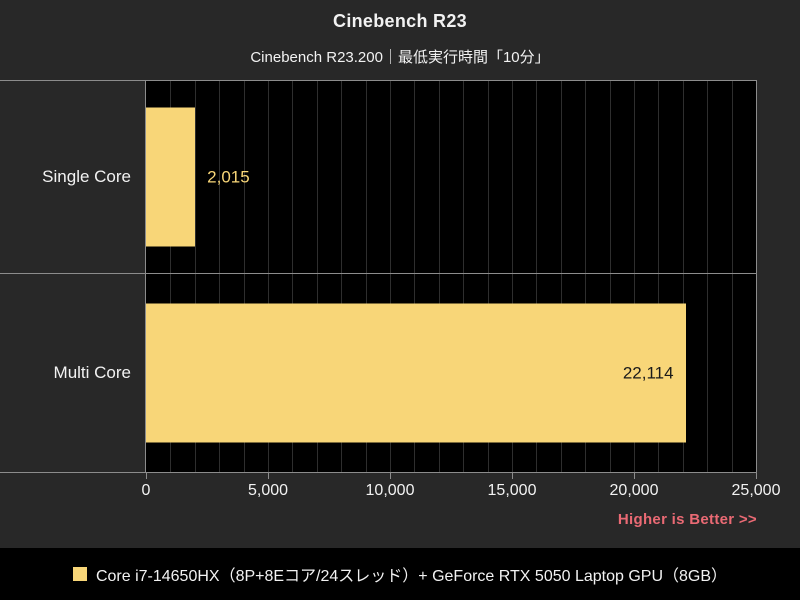 This screenshot has width=800, height=600. I want to click on x-tick-label: 15,000, so click(512, 490).